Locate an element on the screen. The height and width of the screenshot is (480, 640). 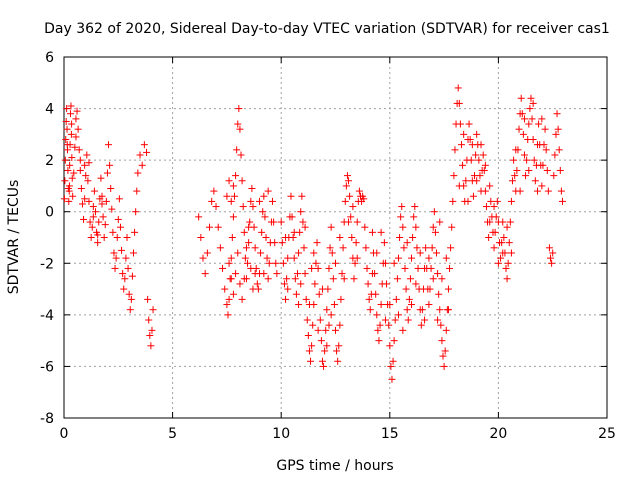
y-tick-label: -4 is located at coordinates (47, 316).